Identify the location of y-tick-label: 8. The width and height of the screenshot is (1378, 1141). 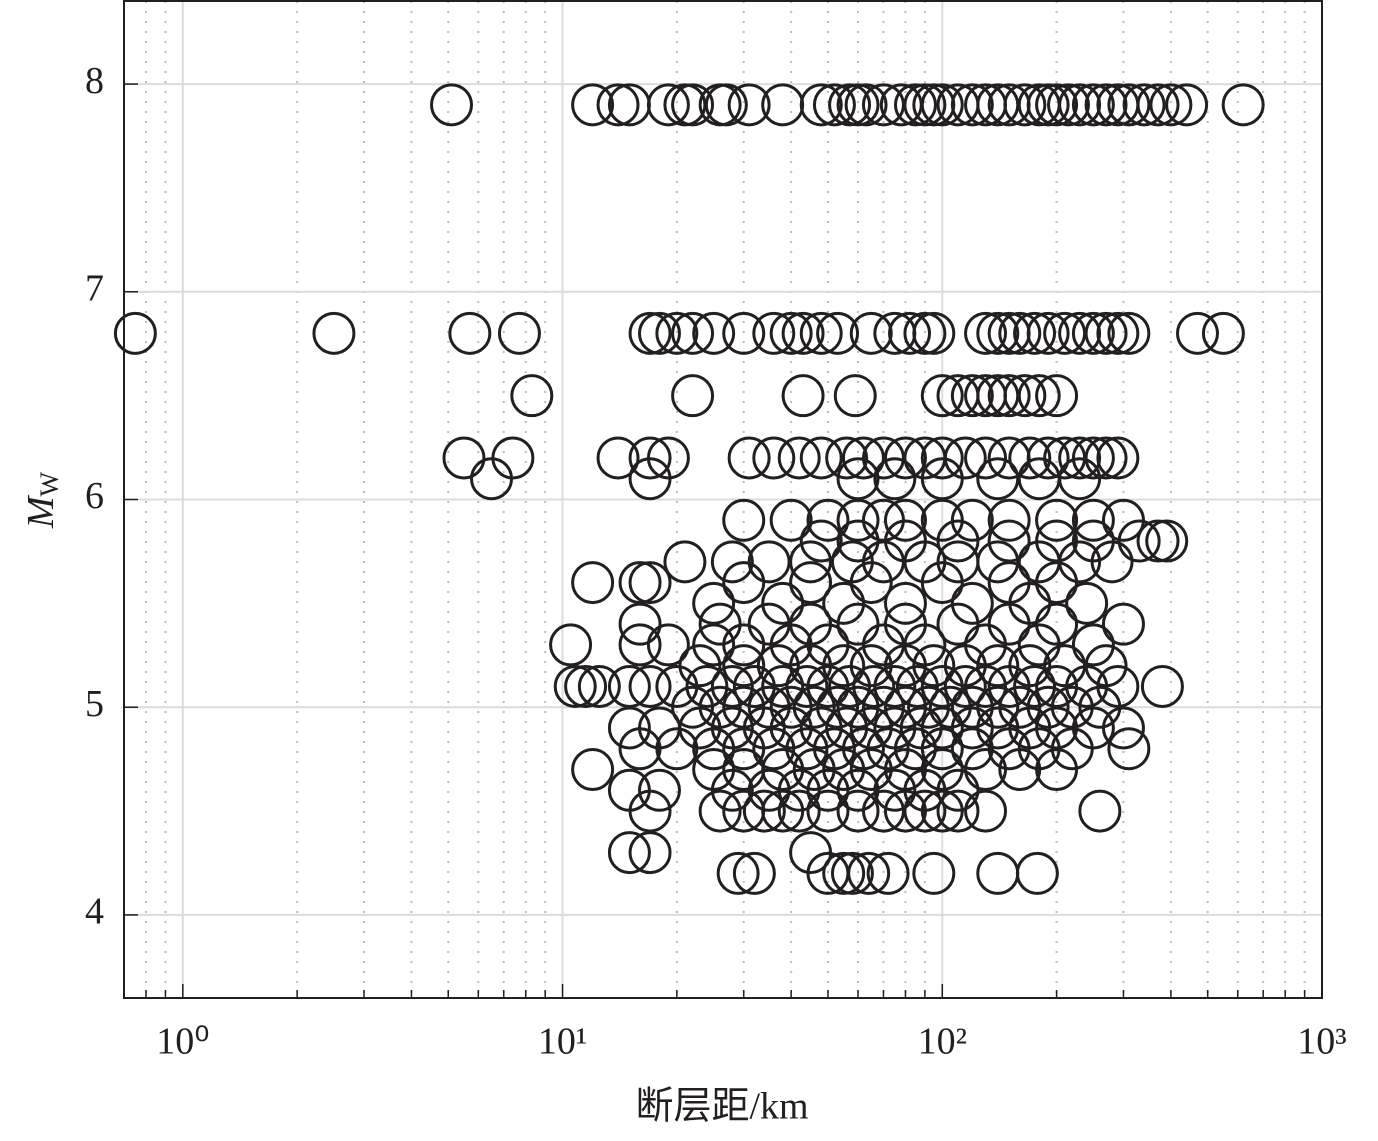
(94, 81).